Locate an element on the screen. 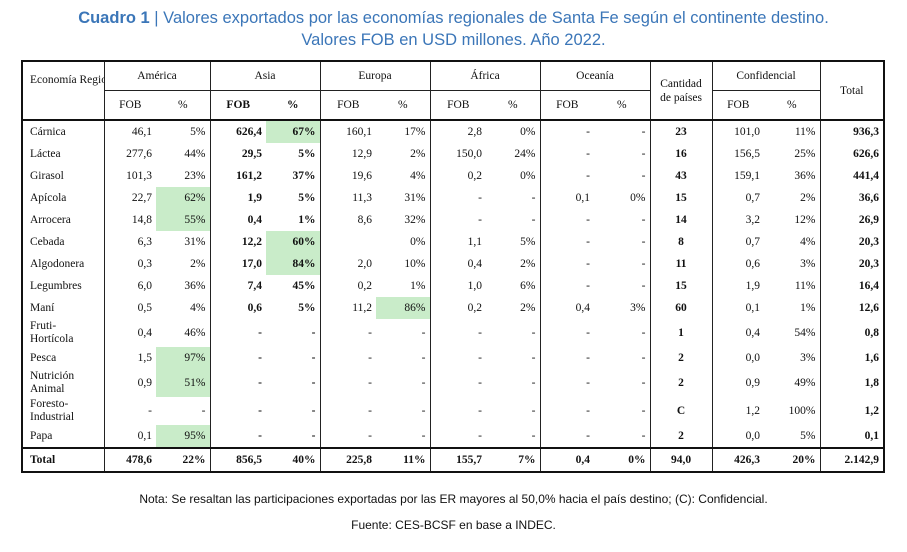 Image resolution: width=907 pixels, height=552 pixels. cell-am-fob: 0,1 is located at coordinates (129, 436).